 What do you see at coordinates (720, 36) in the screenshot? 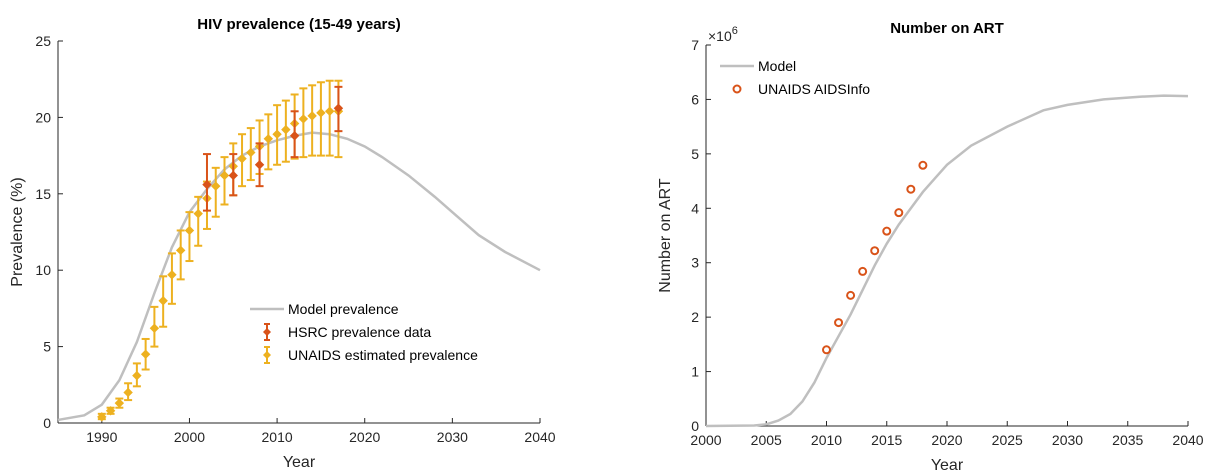
I see `y-scale-base: ×10` at bounding box center [720, 36].